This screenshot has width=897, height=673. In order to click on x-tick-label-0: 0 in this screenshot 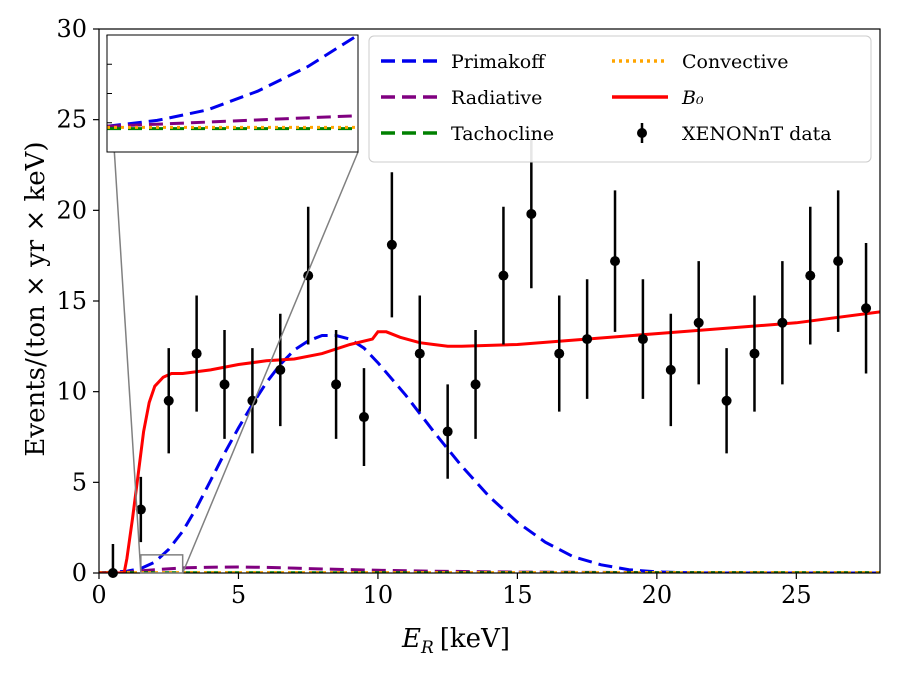, I will do `click(98, 595)`.